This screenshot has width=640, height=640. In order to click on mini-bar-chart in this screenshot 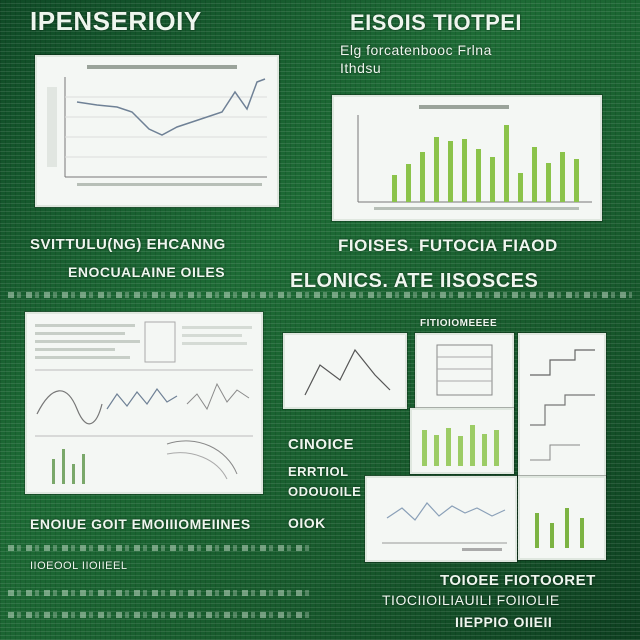, I will do `click(460, 445)`.